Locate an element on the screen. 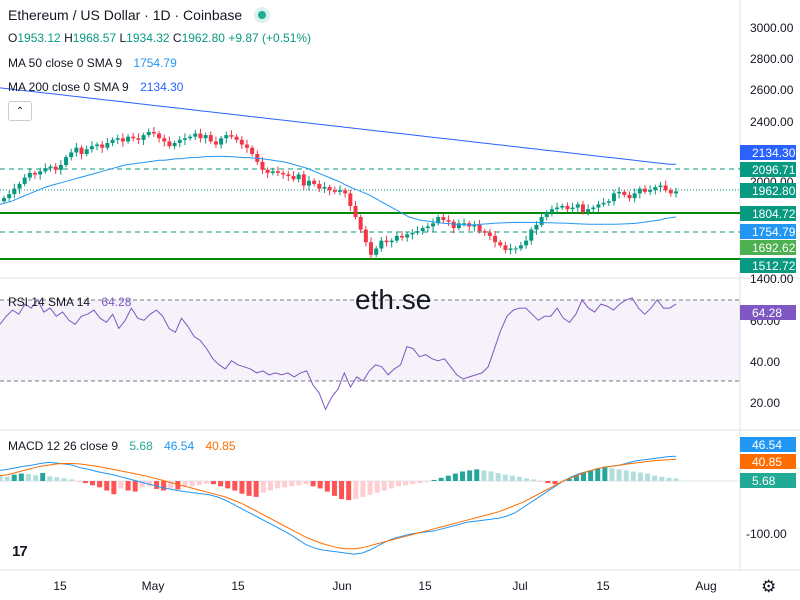 This screenshot has height=600, width=800. ma50-legend-label: MA 50 close 0 SMA 9 is located at coordinates (65, 63).